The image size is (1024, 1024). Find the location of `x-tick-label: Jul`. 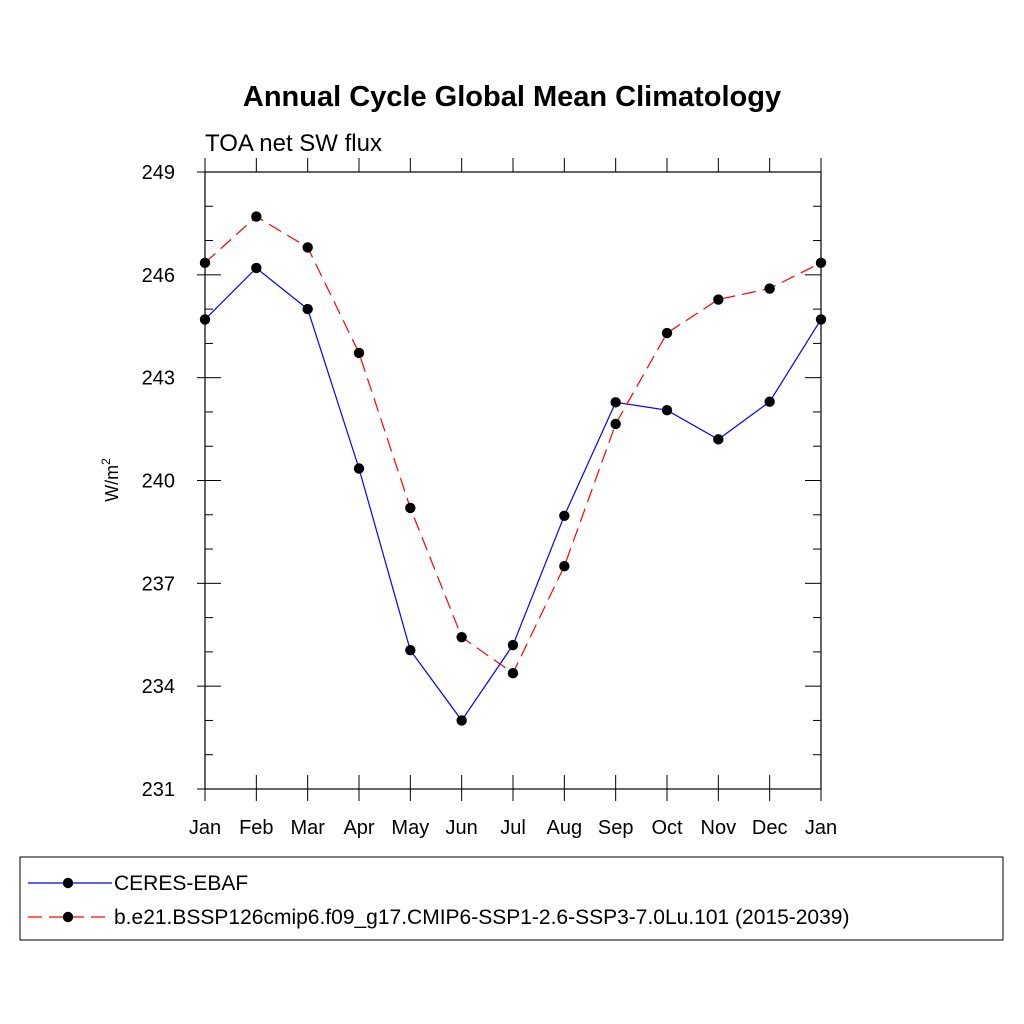

x-tick-label: Jul is located at coordinates (513, 828).